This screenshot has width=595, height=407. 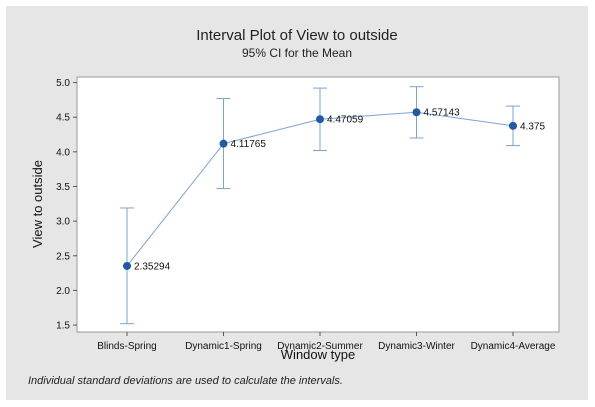 I want to click on mean-data-label: 4.57143, so click(x=442, y=113).